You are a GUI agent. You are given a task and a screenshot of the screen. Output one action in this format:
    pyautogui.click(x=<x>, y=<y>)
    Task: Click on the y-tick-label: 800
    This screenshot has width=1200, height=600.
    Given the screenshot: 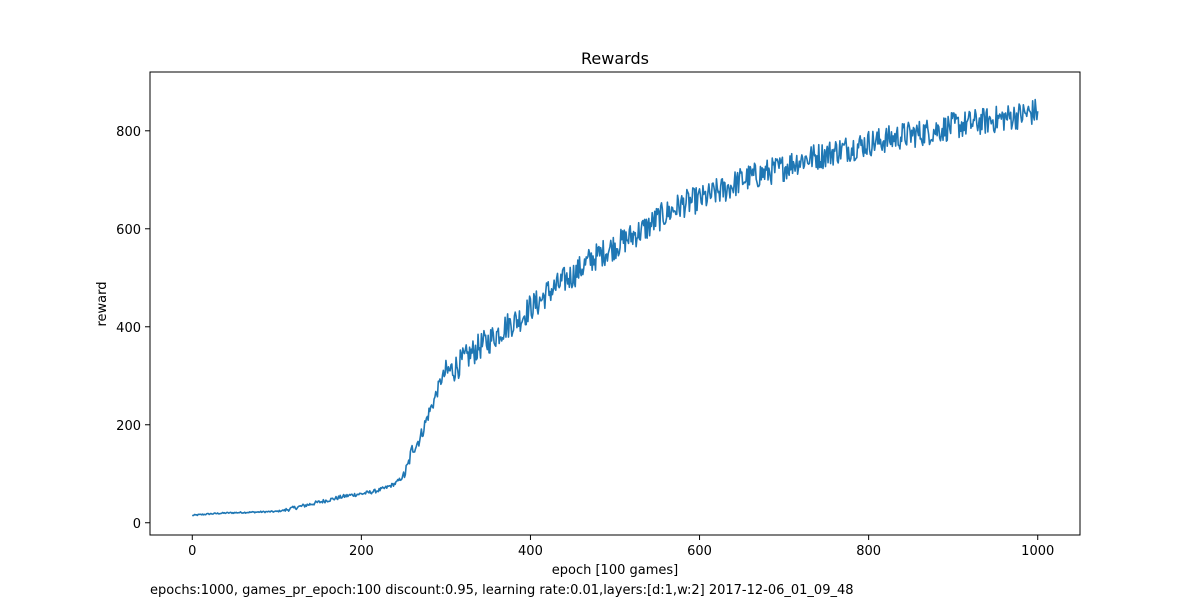 What is the action you would take?
    pyautogui.click(x=128, y=132)
    